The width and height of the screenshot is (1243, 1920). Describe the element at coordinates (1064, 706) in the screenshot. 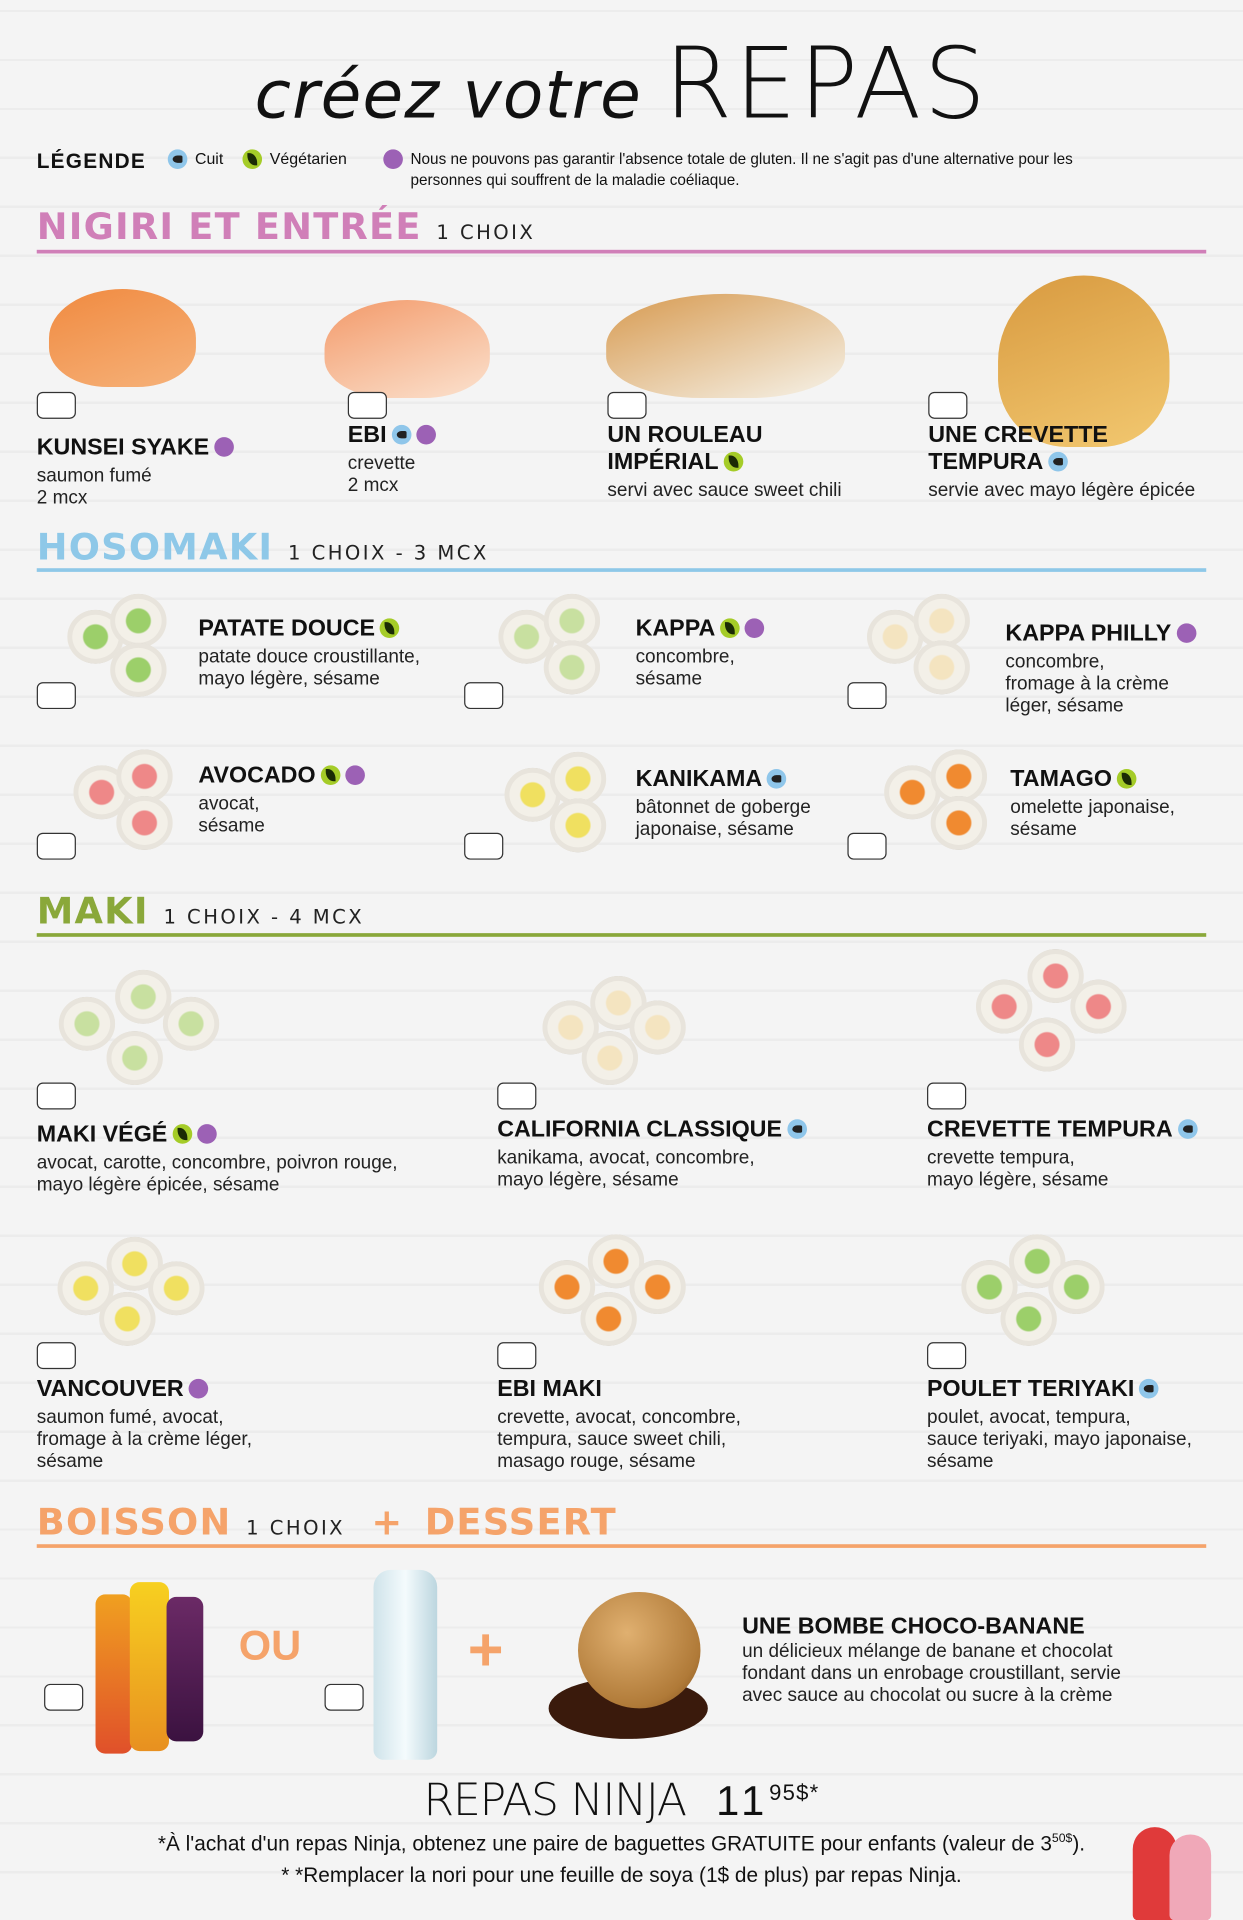

I see `item-desc: léger, sésame` at that location.